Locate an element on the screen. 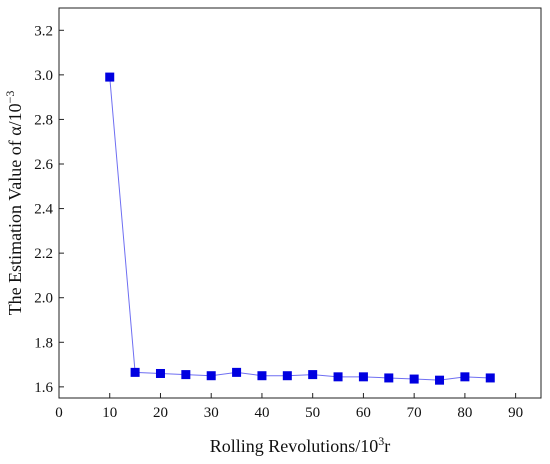  y-tick-label: 2.6 is located at coordinates (43, 165).